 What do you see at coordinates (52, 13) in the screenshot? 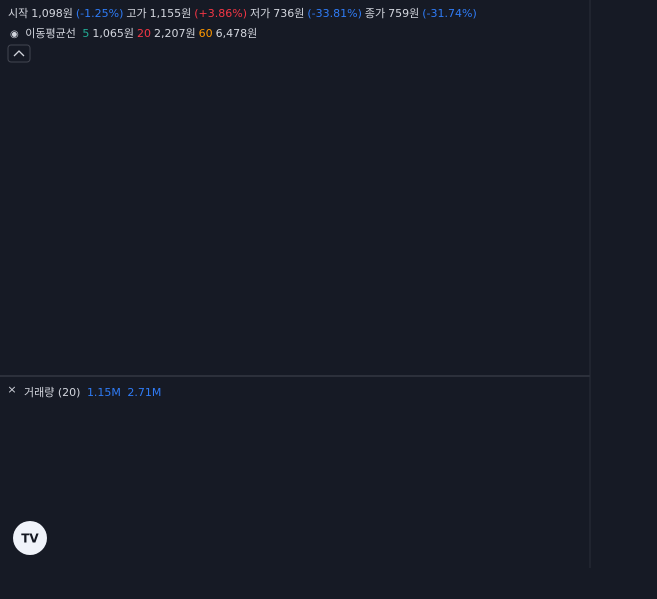
I see `ohlc-value: 1,098원` at bounding box center [52, 13].